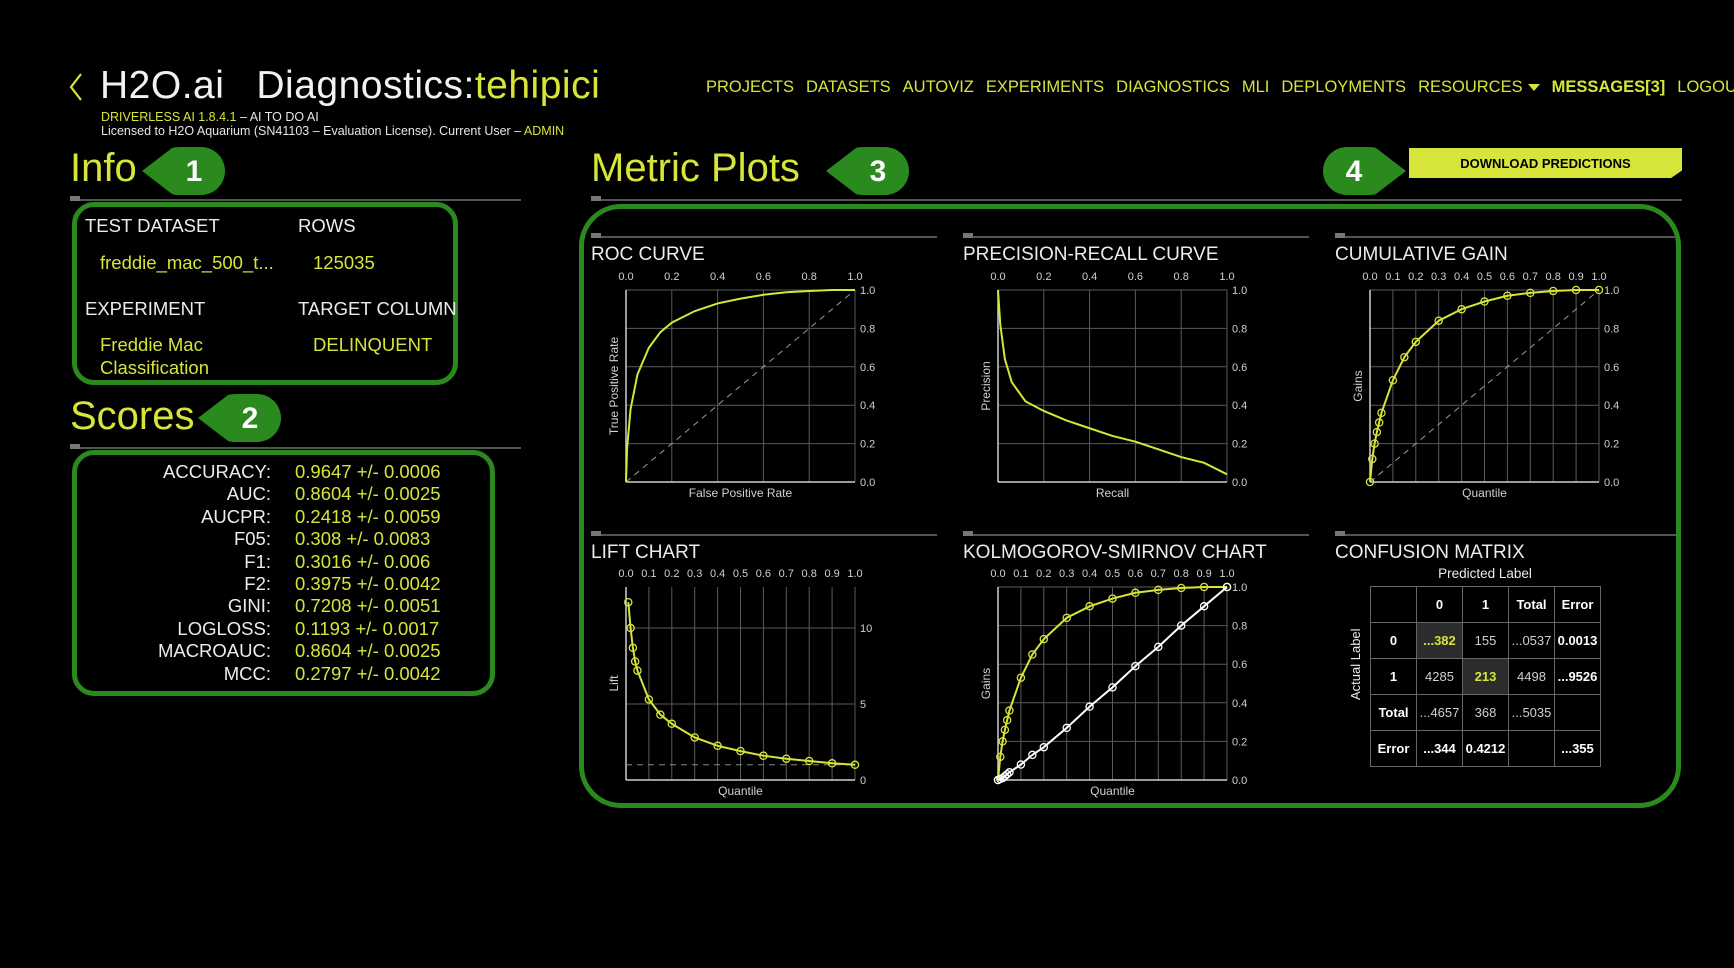  What do you see at coordinates (1112, 382) in the screenshot?
I see `series-line` at bounding box center [1112, 382].